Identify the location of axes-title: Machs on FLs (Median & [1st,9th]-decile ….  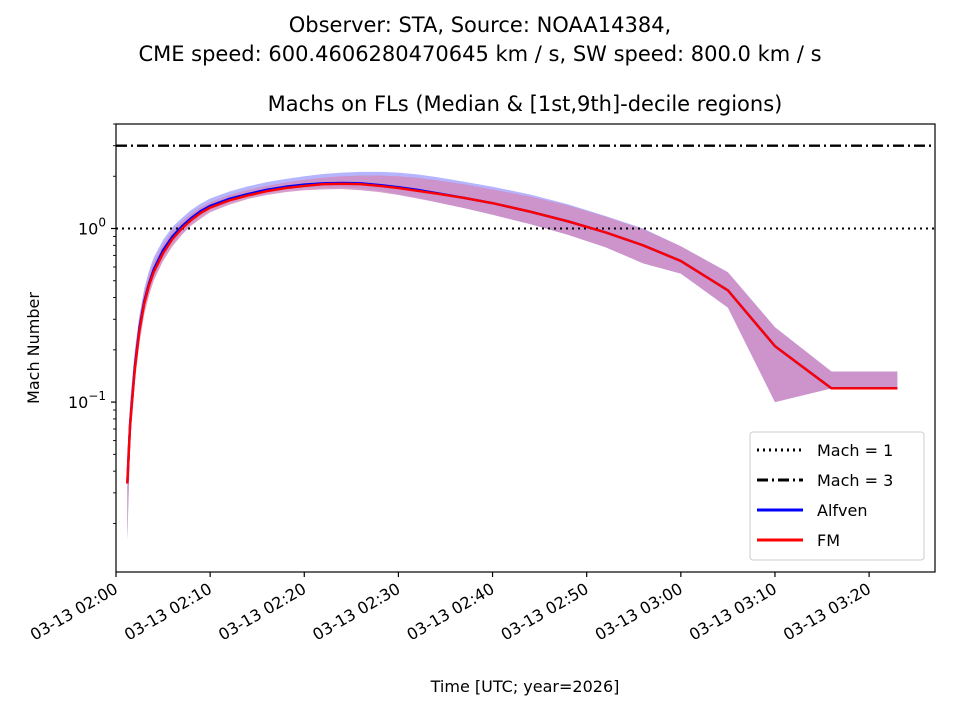
(525, 104).